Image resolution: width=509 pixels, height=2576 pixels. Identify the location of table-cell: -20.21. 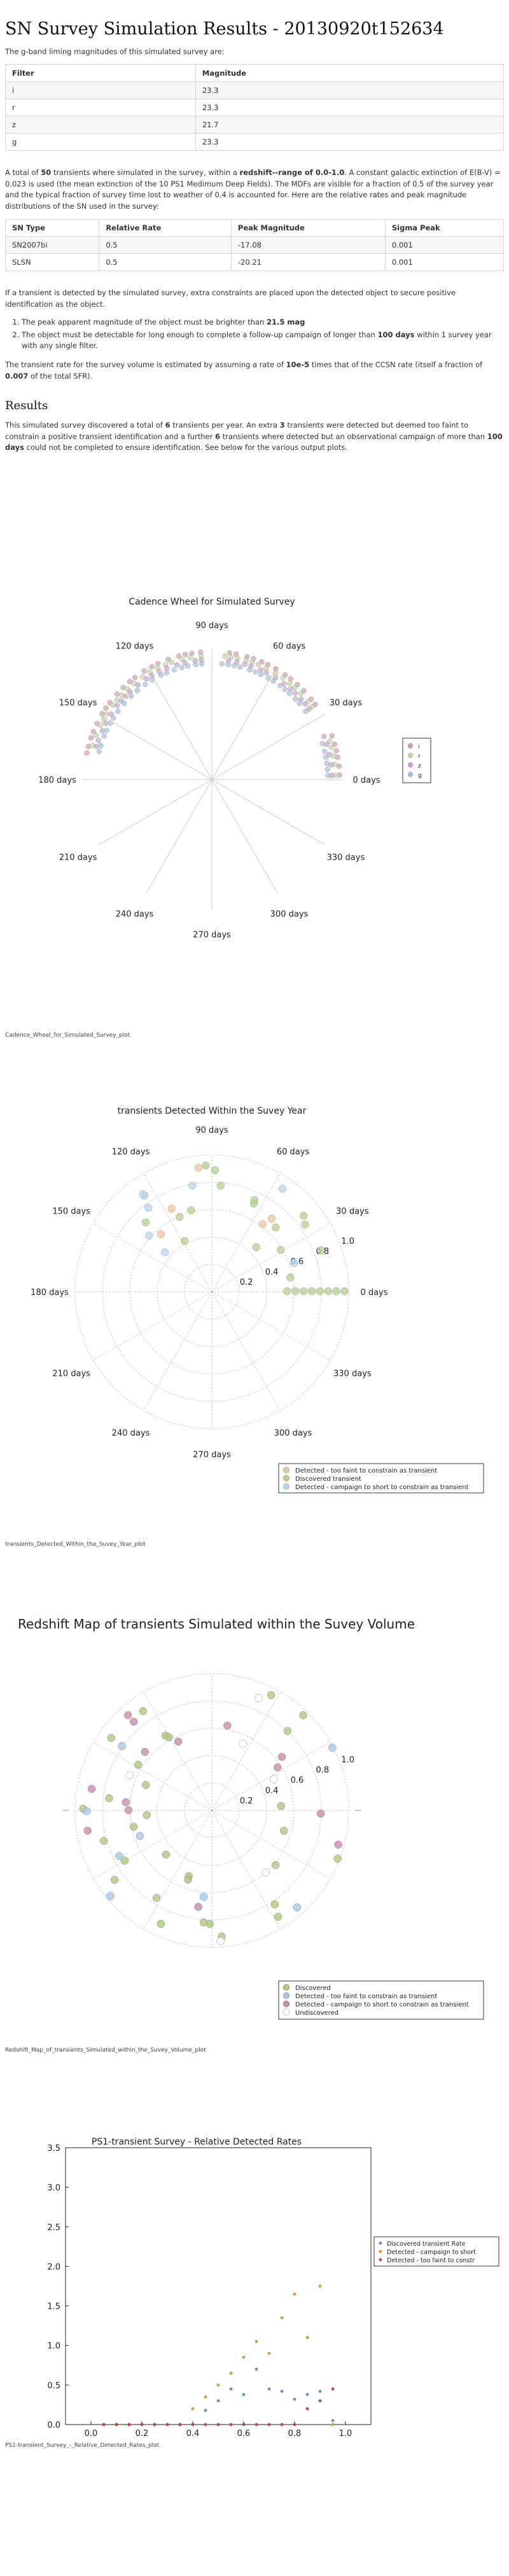
(308, 262).